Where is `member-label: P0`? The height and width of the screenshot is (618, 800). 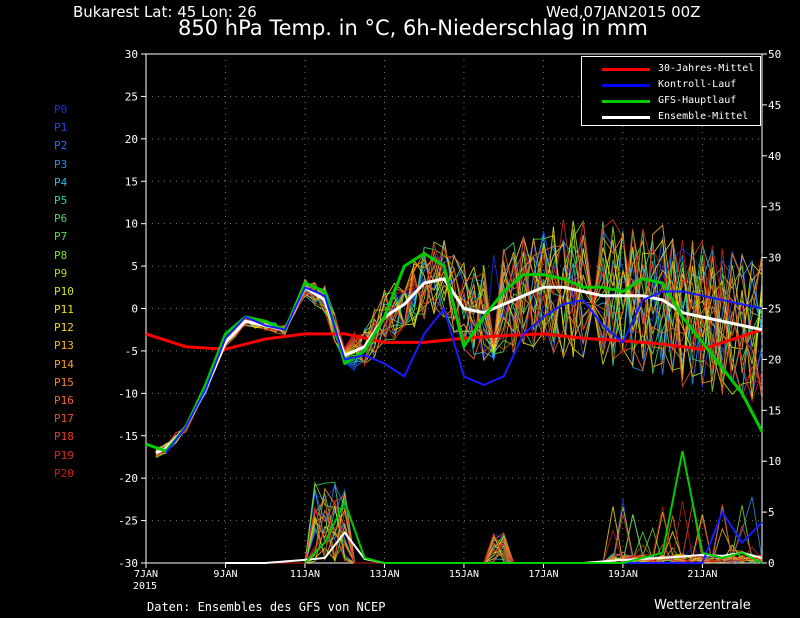 member-label: P0 is located at coordinates (61, 109).